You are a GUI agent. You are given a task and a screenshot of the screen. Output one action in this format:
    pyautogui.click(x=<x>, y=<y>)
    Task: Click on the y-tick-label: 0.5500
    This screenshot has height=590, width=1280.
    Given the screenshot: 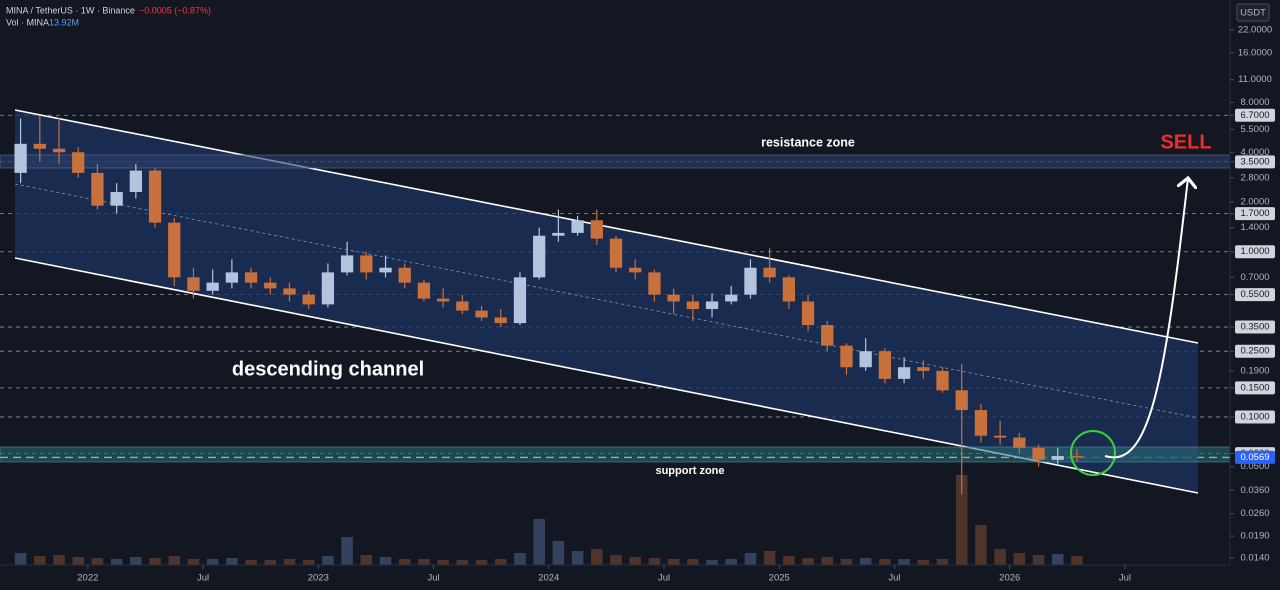 What is the action you would take?
    pyautogui.click(x=1254, y=294)
    